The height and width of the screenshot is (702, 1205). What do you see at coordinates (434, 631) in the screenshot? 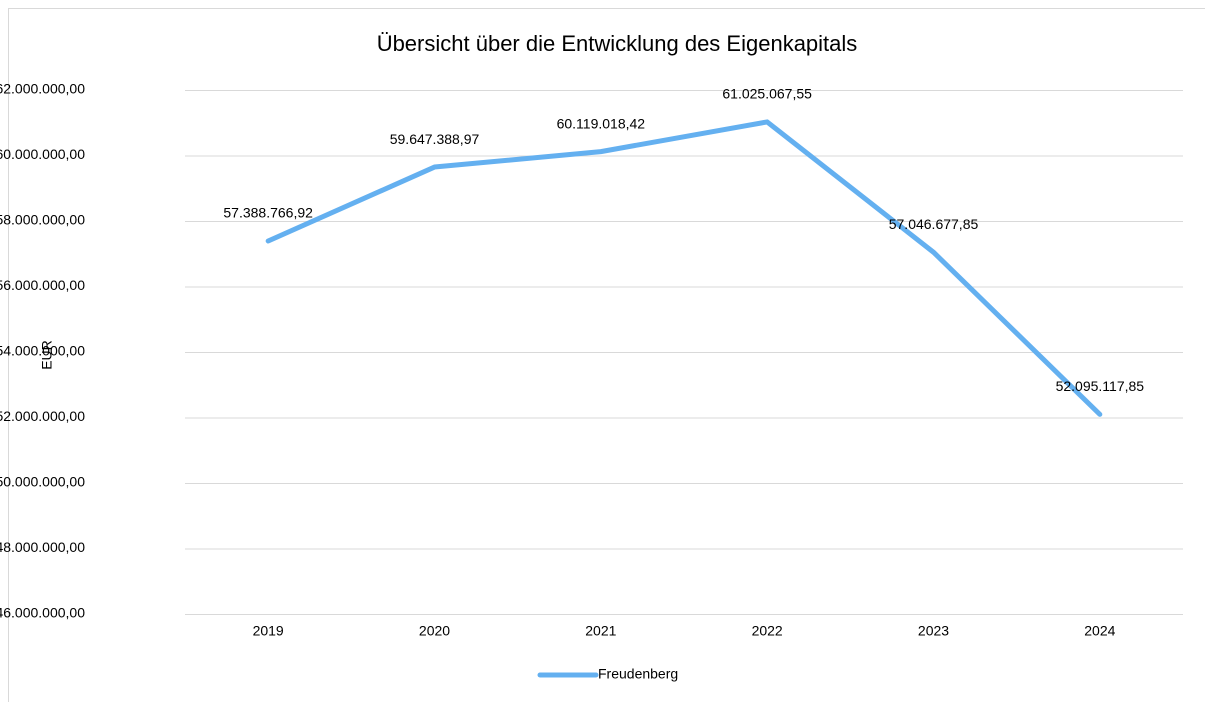
I see `x-tick-label: 2020` at bounding box center [434, 631].